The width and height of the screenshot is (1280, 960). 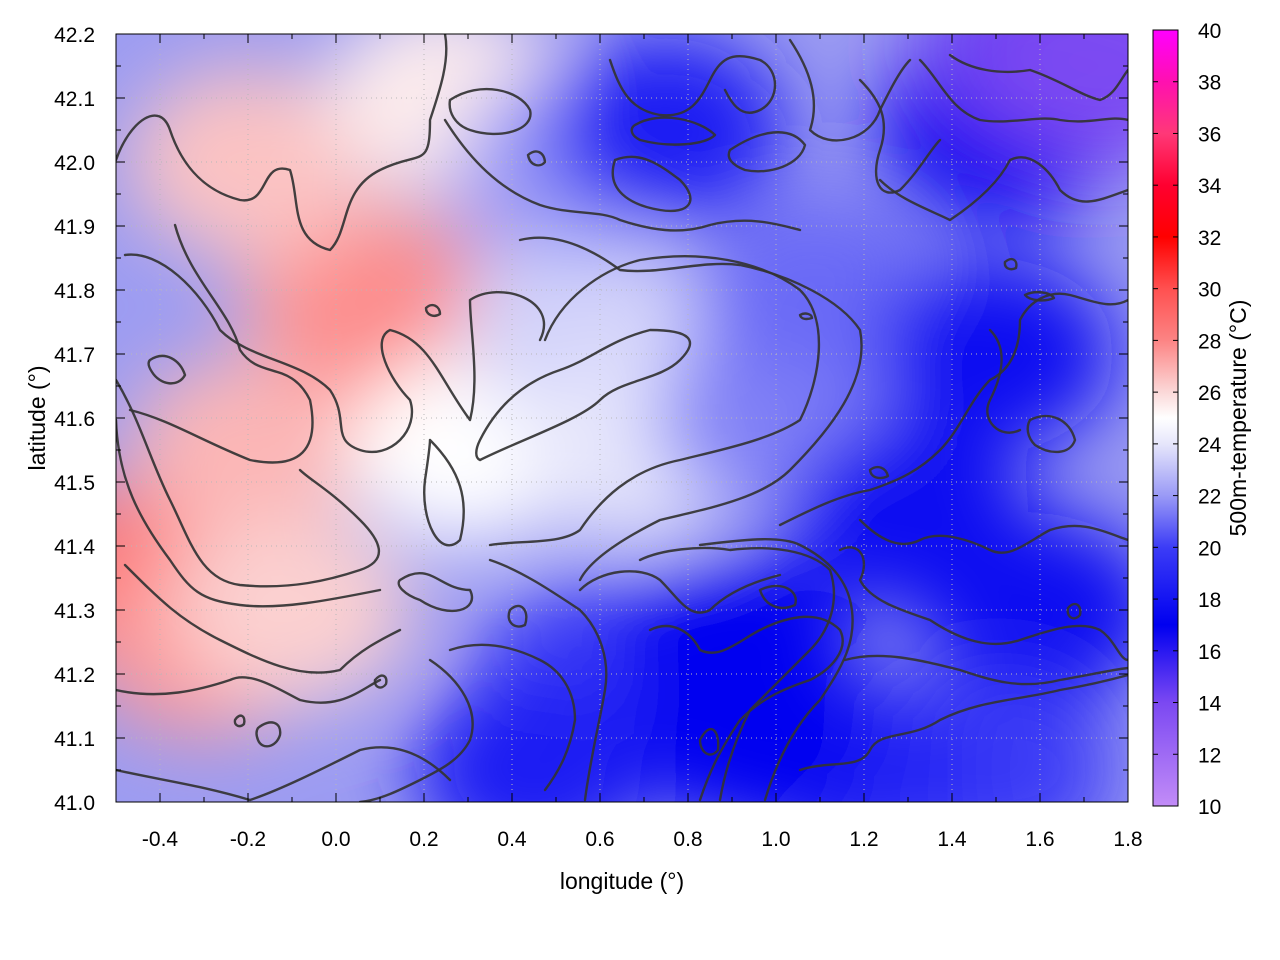 I want to click on colorbar-tick-label: 10, so click(x=1209, y=807).